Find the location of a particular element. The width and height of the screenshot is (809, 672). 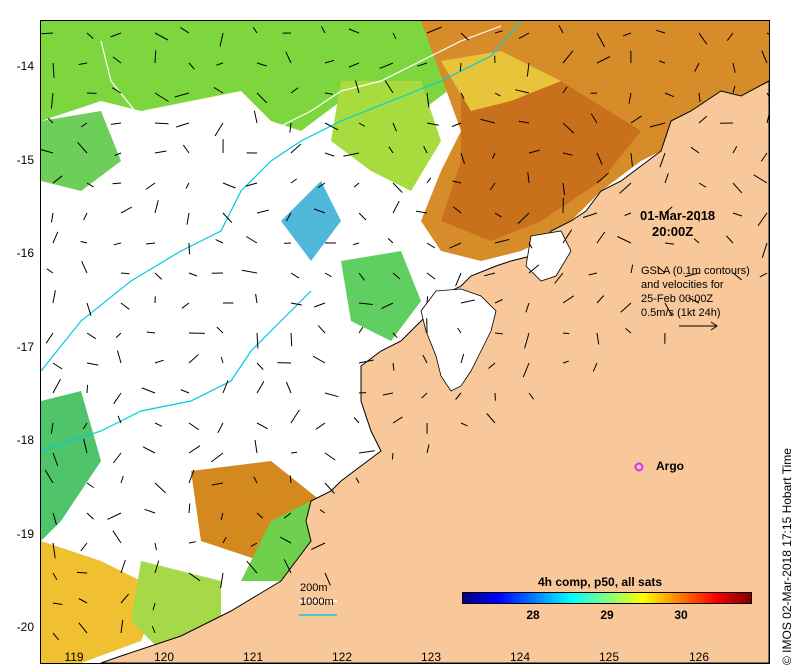

colorbar-tick-label: 30 is located at coordinates (681, 615).